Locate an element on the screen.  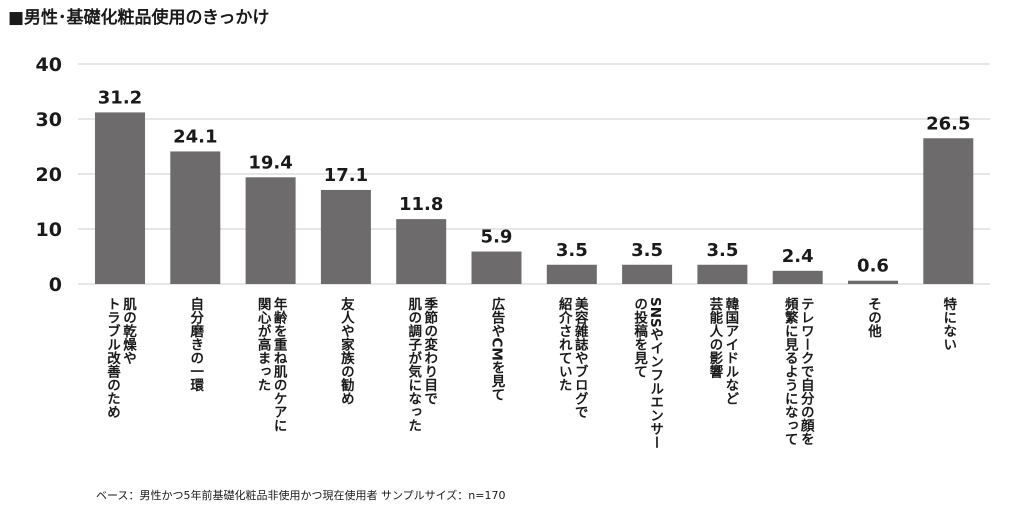
y-tick-label: 0 is located at coordinates (55, 285).